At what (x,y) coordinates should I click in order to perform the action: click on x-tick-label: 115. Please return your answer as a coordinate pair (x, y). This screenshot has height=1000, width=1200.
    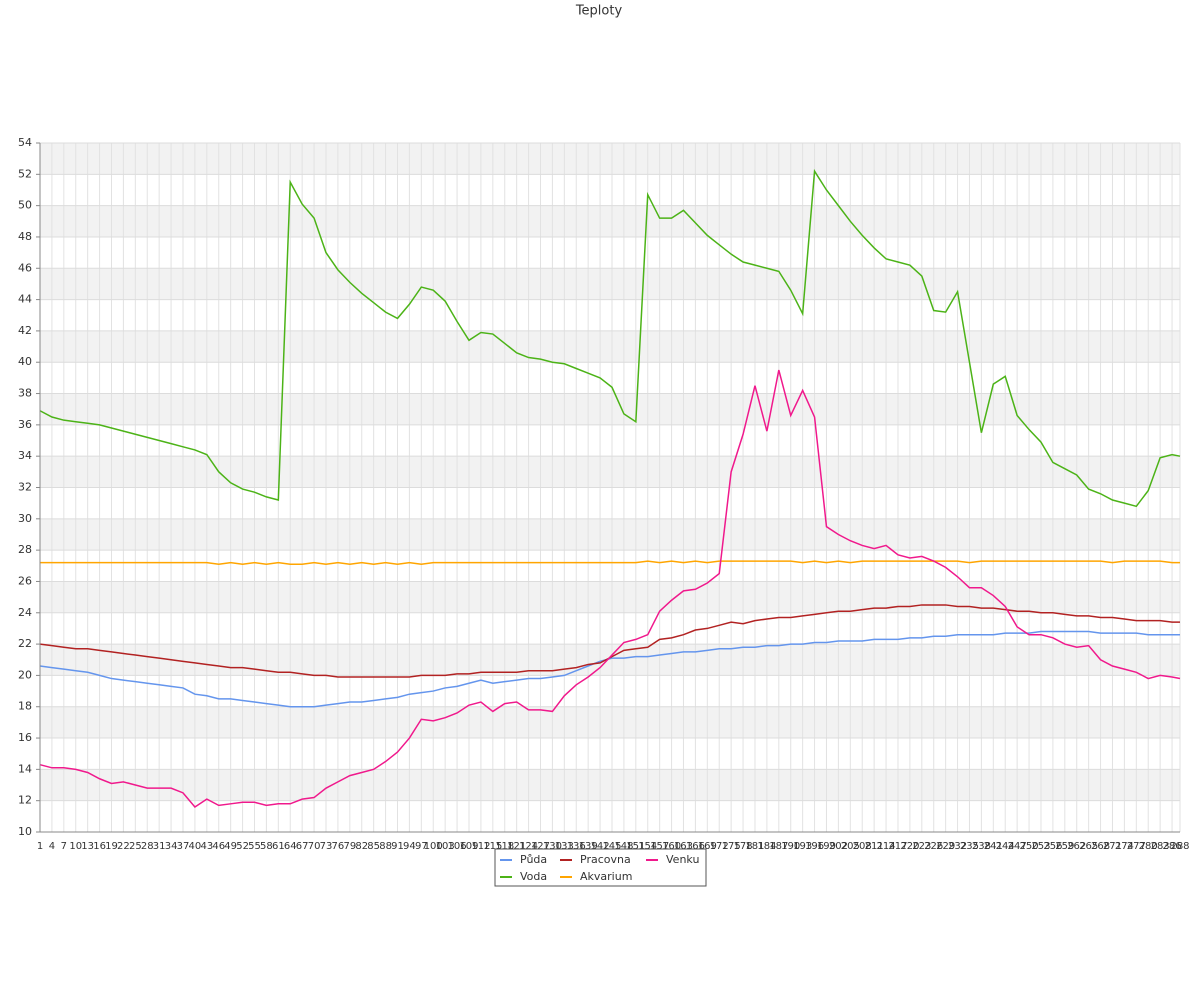
    Looking at the image, I should click on (492, 846).